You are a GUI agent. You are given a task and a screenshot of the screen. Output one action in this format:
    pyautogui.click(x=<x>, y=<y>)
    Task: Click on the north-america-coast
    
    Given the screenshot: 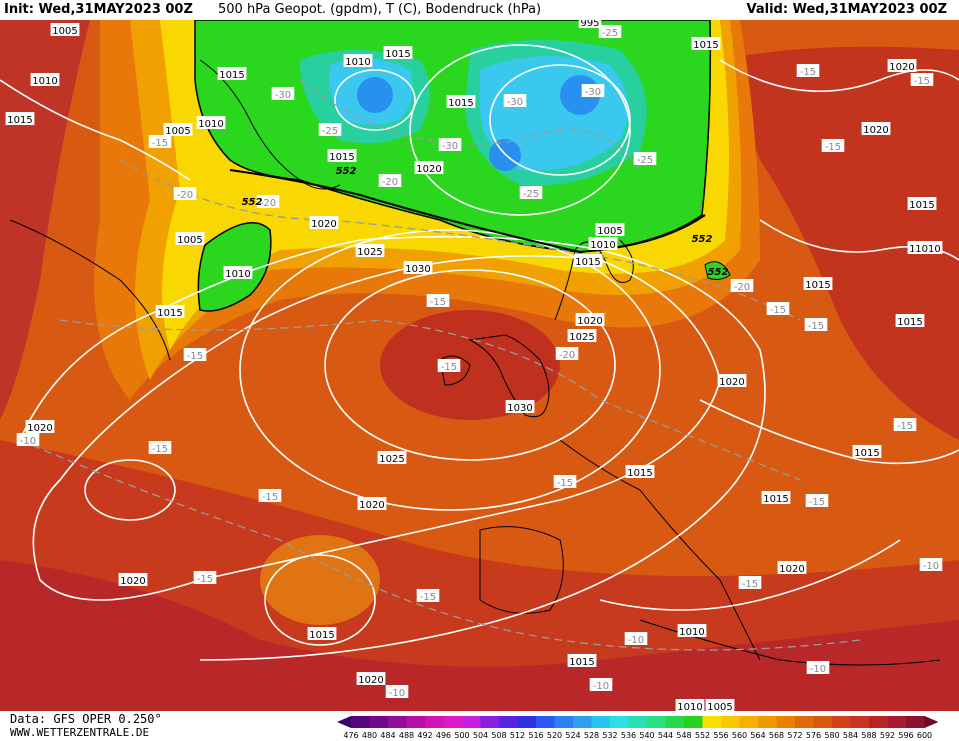 What is the action you would take?
    pyautogui.click(x=90, y=290)
    